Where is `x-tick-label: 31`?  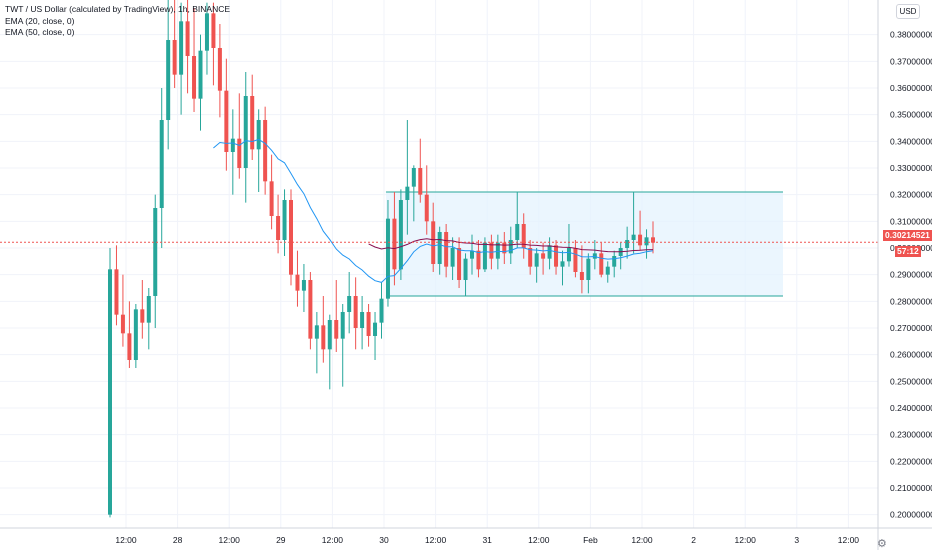 x-tick-label: 31 is located at coordinates (487, 540).